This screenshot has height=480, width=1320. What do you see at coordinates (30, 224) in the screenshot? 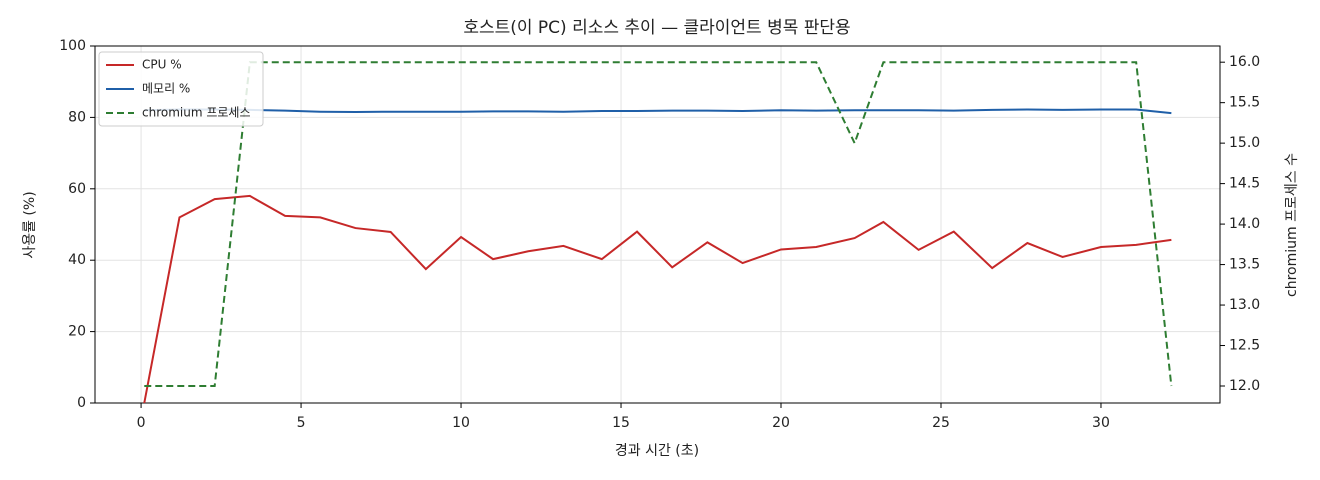
I see `y-axis-label: 사용률 (%)` at bounding box center [30, 224].